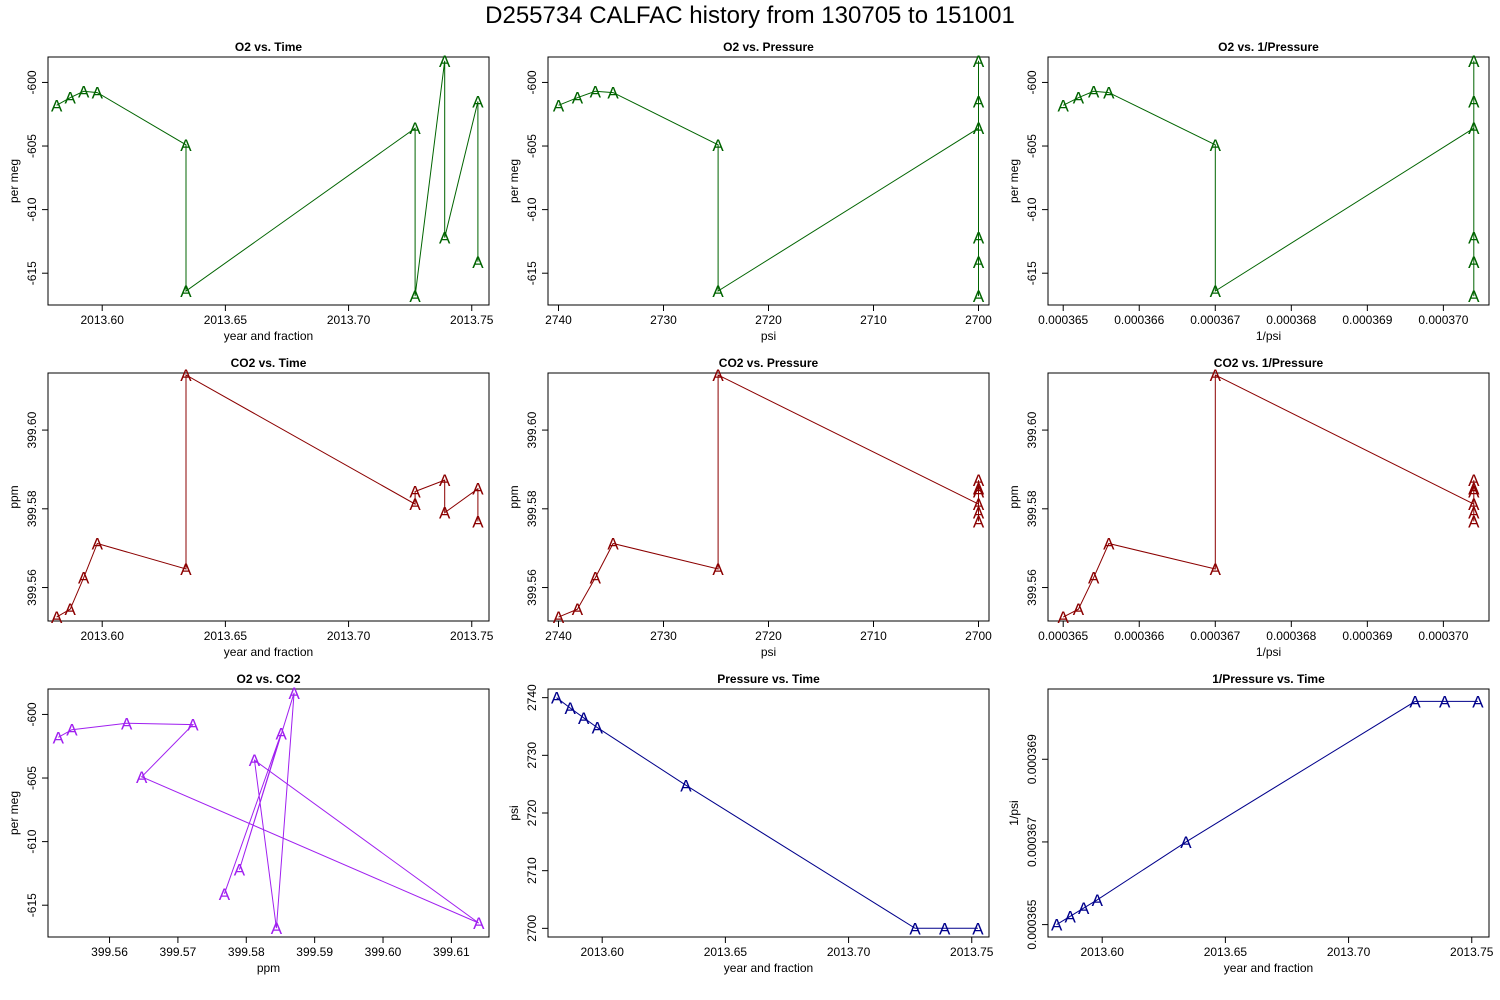 The width and height of the screenshot is (1500, 1000). Describe the element at coordinates (32, 429) in the screenshot. I see `y-tick-label: 399.60` at that location.